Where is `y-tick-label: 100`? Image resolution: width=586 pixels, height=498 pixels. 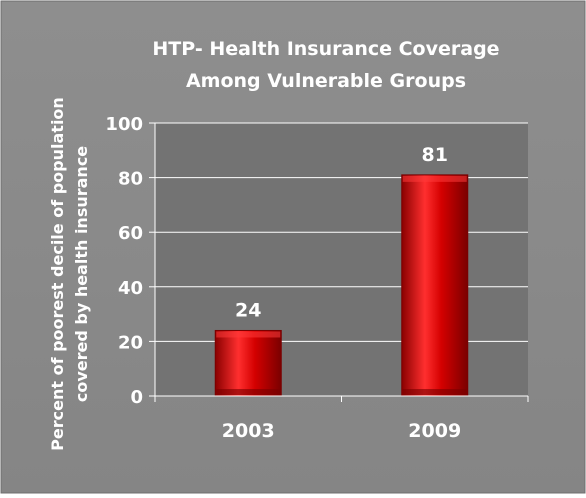
y-tick-label: 100 is located at coordinates (124, 124).